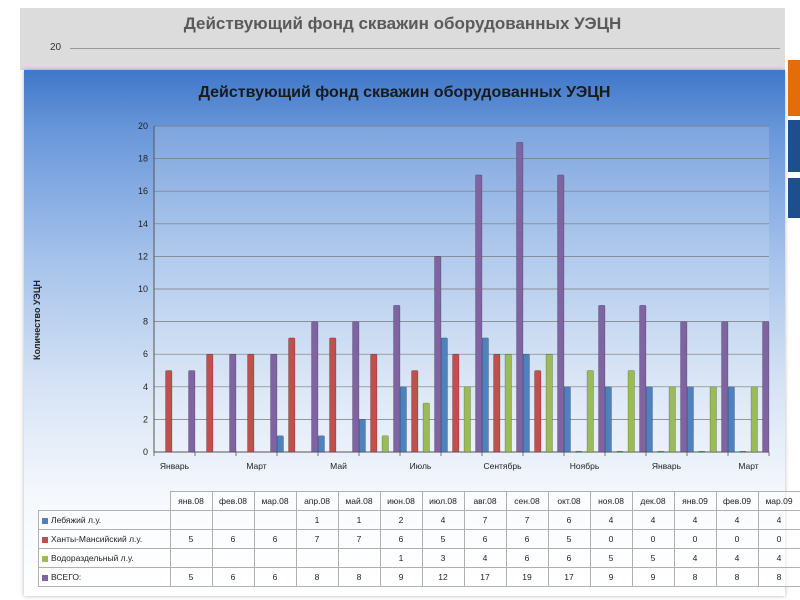  I want to click on table-header-cell: ноя.08, so click(611, 501).